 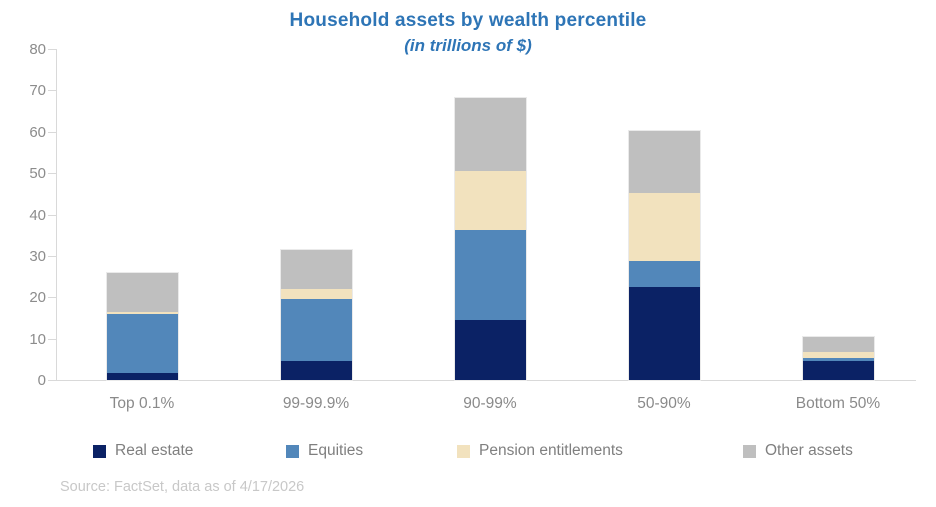 I want to click on y-tick-label: 40, so click(x=37, y=215).